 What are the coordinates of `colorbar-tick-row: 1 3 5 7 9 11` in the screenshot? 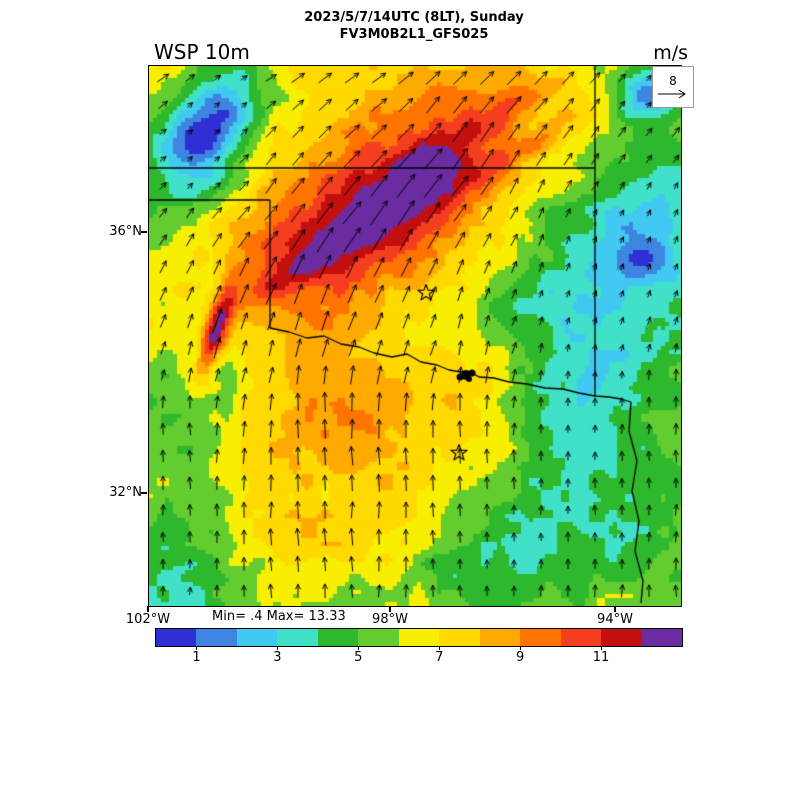 It's located at (419, 658).